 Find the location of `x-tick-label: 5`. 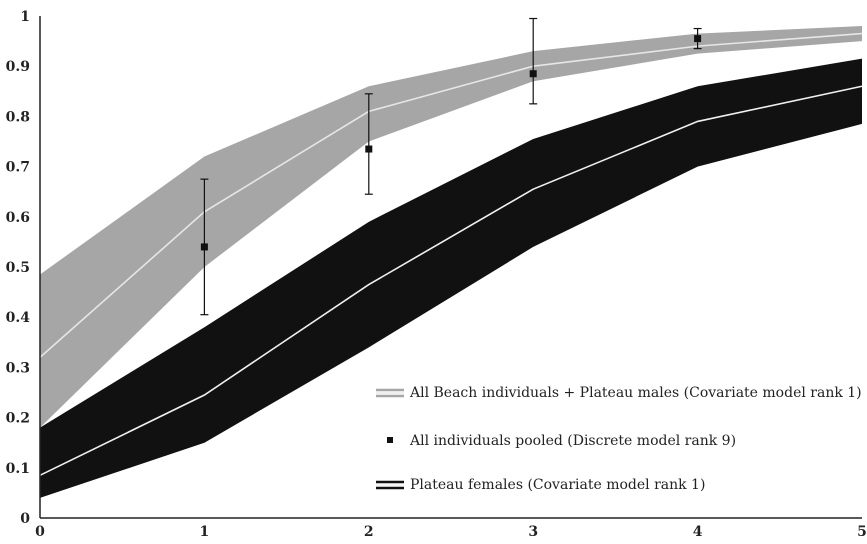

x-tick-label: 5 is located at coordinates (862, 532).